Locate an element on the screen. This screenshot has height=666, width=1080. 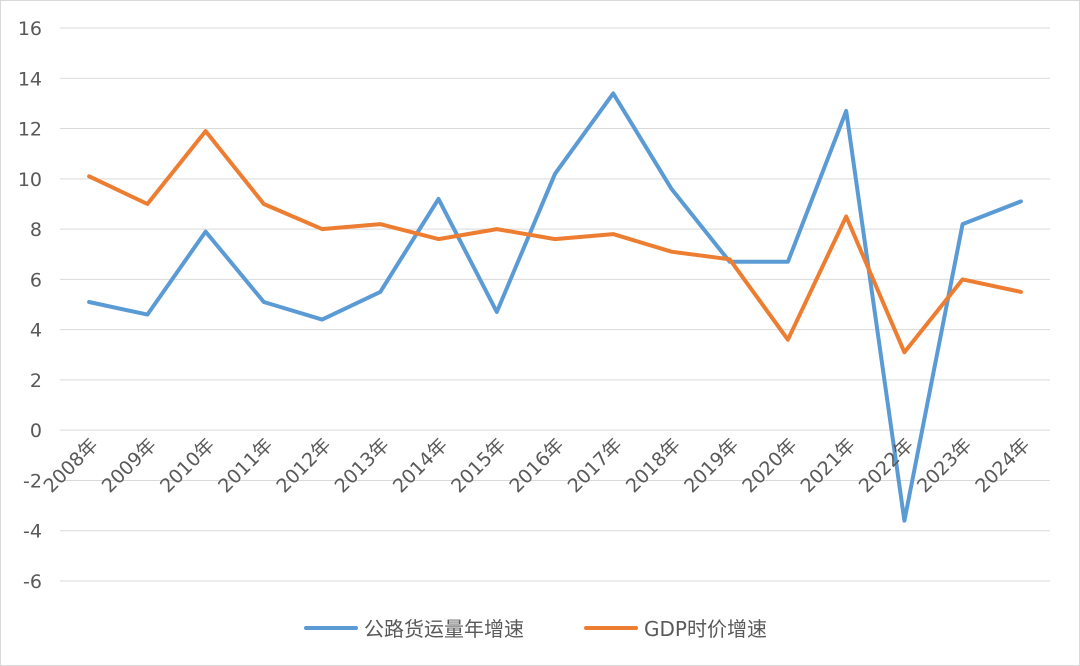
x-category-label: 2013年 is located at coordinates (362, 465).